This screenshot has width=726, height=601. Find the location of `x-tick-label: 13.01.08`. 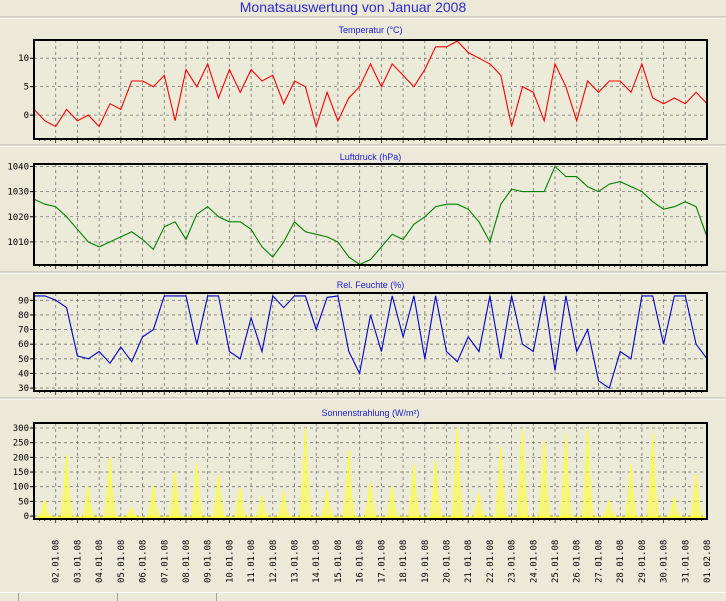

x-tick-label: 13.01.08 is located at coordinates (296, 561).